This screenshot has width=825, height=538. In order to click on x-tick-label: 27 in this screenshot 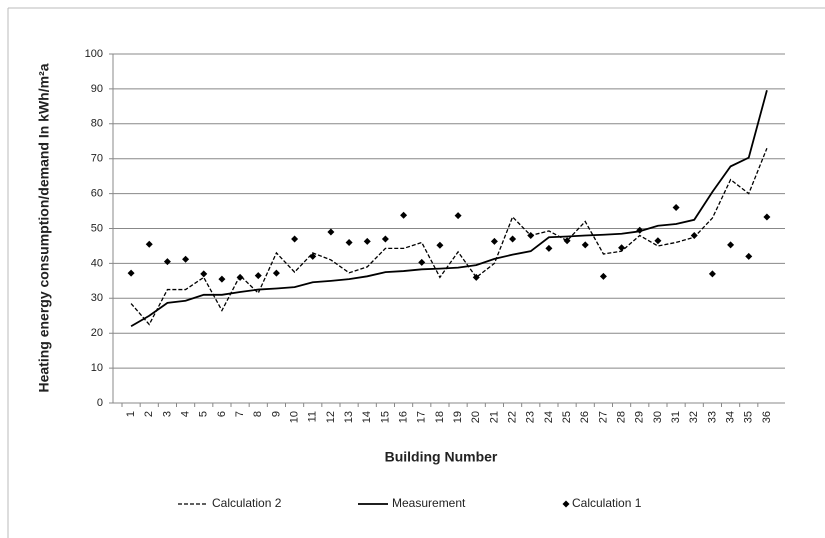, I will do `click(603, 417)`.